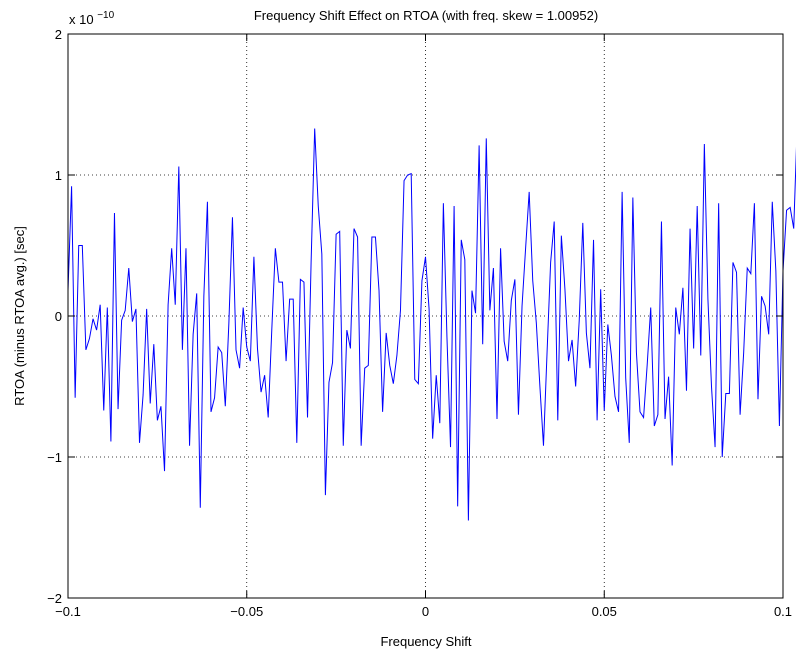 The image size is (796, 657). What do you see at coordinates (105, 15) in the screenshot?
I see `y-axis-exponent-power: −10` at bounding box center [105, 15].